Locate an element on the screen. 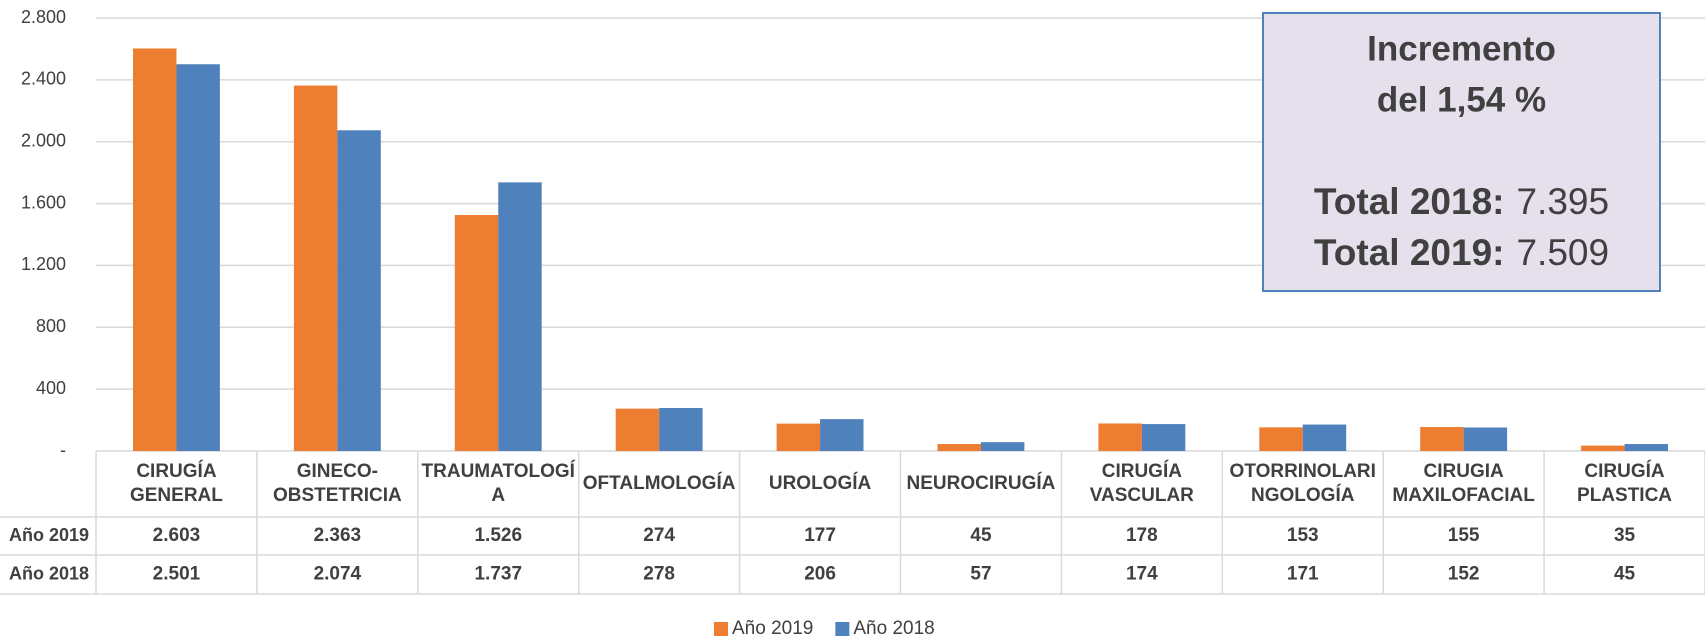 The height and width of the screenshot is (638, 1705). table-row-header: Año 2019 is located at coordinates (49, 535).